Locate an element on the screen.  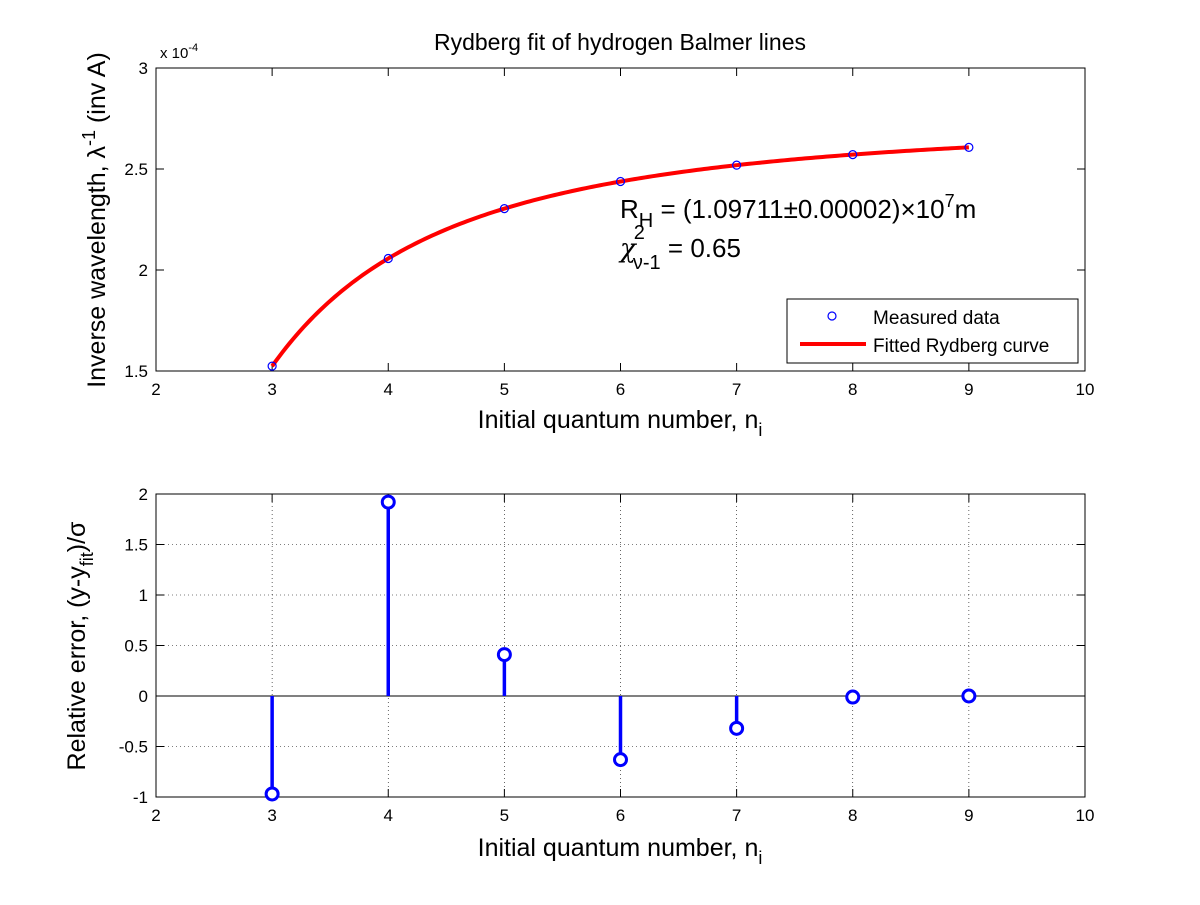
legend-box is located at coordinates (932, 331).